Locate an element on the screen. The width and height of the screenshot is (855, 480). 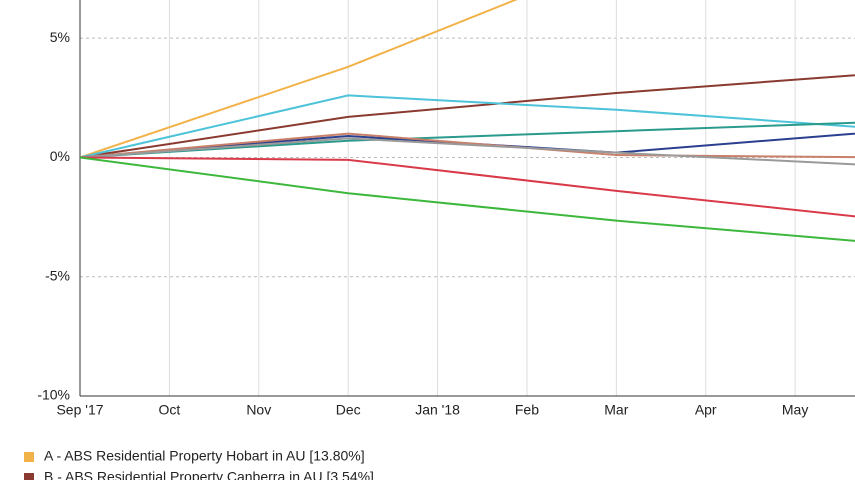
y-tick-label: 0% is located at coordinates (60, 156).